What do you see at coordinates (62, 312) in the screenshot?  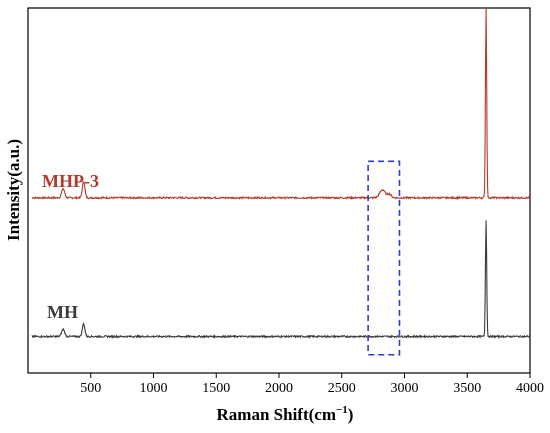 I see `series-label-mh: MH` at bounding box center [62, 312].